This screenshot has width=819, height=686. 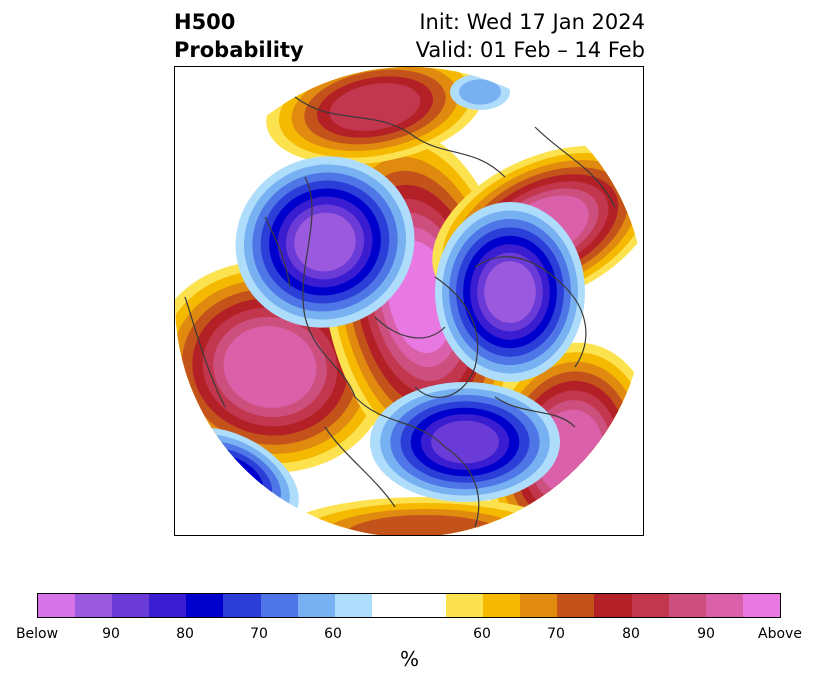 I want to click on colorbar-tick-label: Above, so click(x=780, y=634).